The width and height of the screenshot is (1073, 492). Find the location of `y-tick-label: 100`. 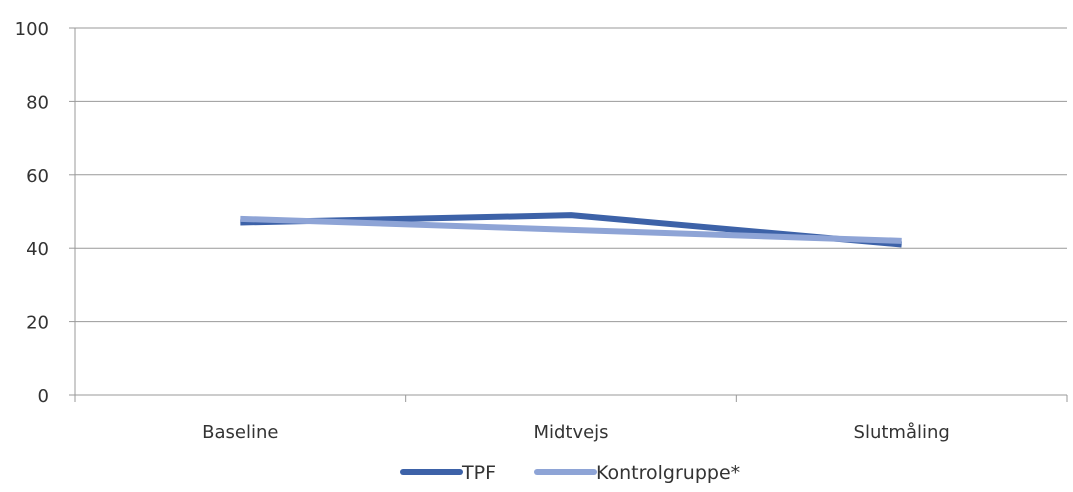

y-tick-label: 100 is located at coordinates (32, 29).